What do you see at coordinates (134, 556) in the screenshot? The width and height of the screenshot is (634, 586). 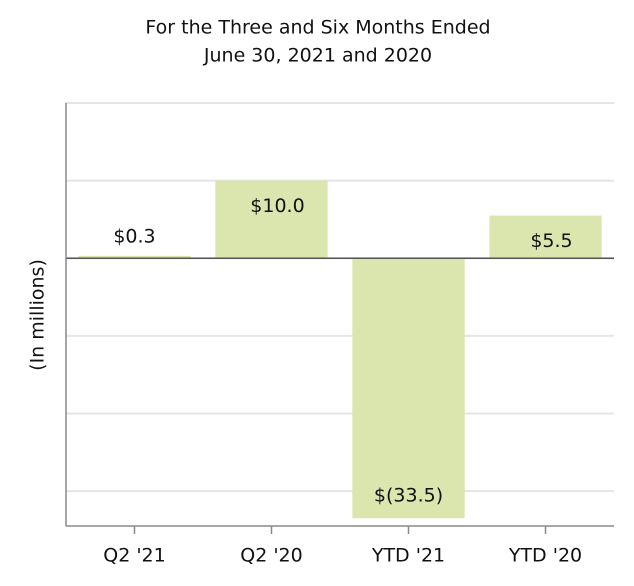 I see `x-tick-label: Q2 '21` at bounding box center [134, 556].